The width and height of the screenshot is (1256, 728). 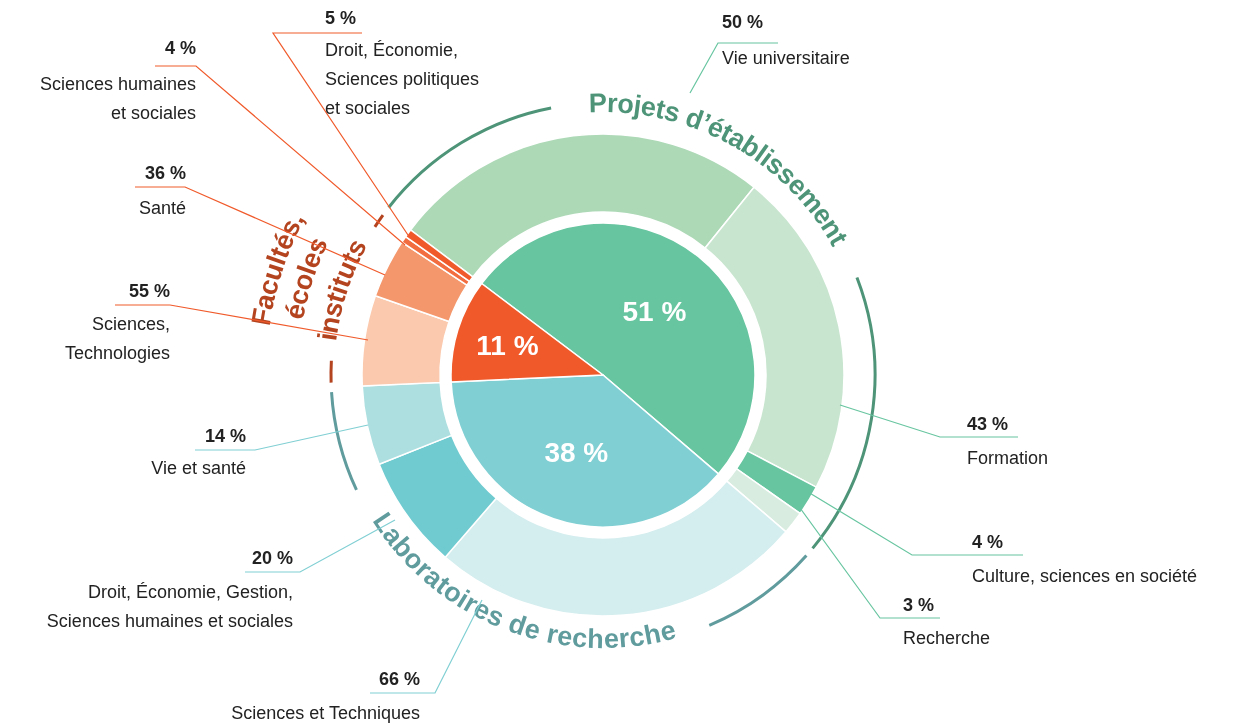 What do you see at coordinates (743, 22) in the screenshot?
I see `data-label: 50 %` at bounding box center [743, 22].